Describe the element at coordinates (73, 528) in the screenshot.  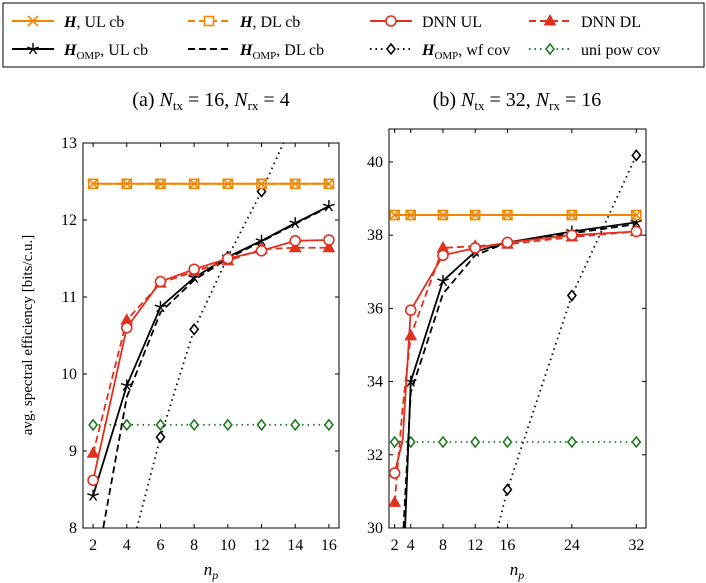
I see `y-tick-label: 8` at that location.